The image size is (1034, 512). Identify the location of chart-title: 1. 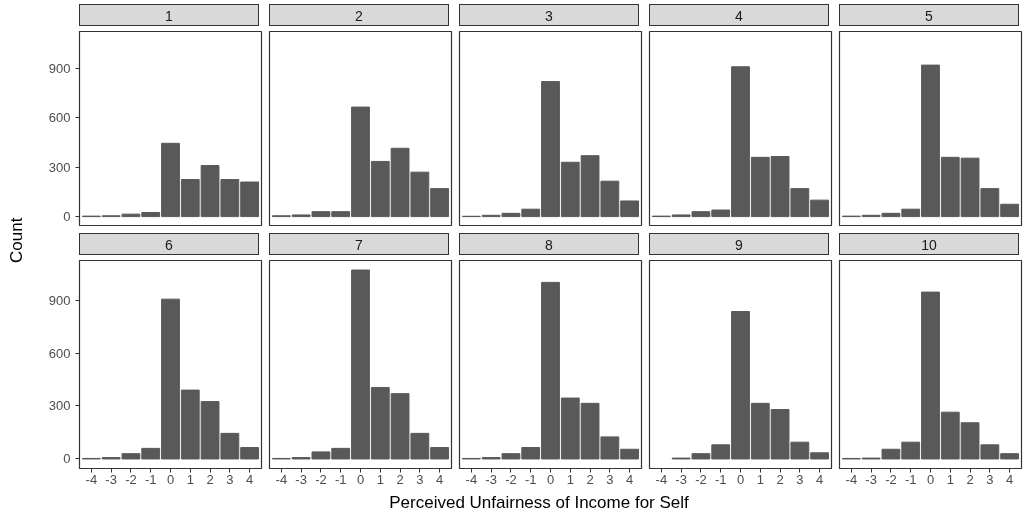
(169, 16).